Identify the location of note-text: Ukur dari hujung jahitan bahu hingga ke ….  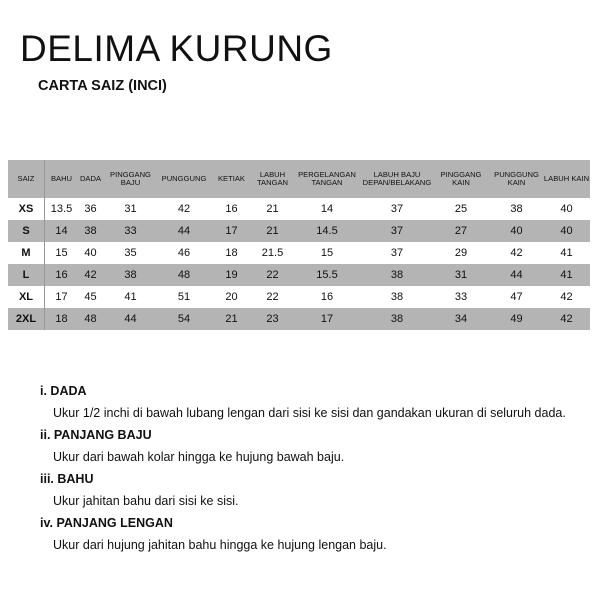
(220, 545).